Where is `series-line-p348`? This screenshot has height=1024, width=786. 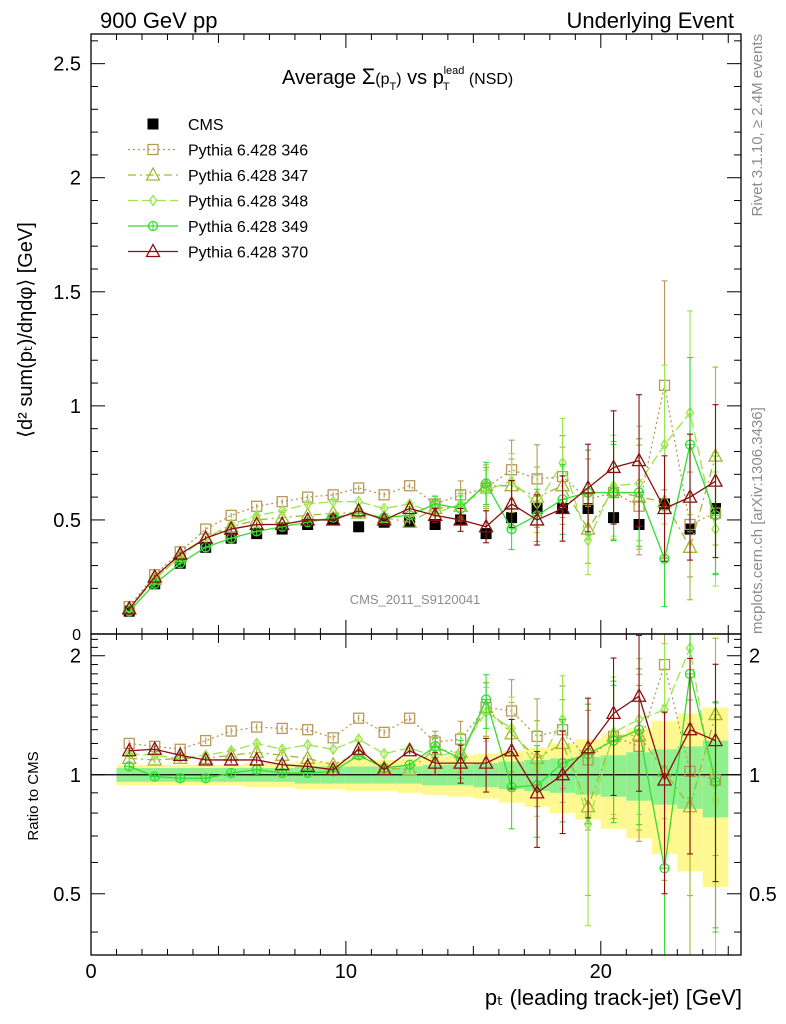 series-line-p348 is located at coordinates (422, 510).